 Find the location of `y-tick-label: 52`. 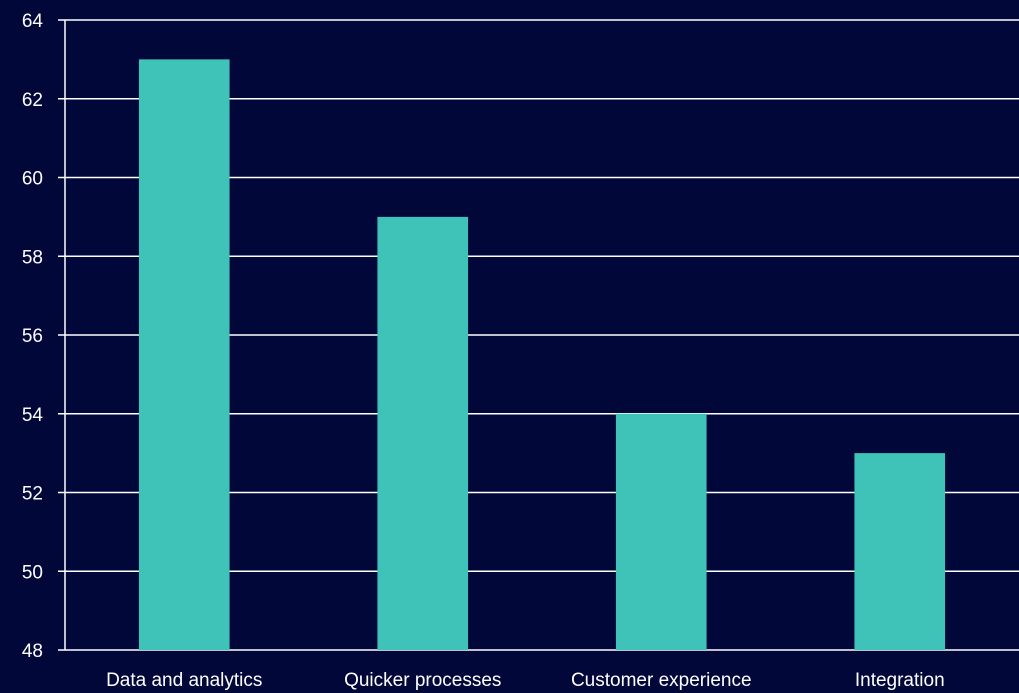

y-tick-label: 52 is located at coordinates (32, 494).